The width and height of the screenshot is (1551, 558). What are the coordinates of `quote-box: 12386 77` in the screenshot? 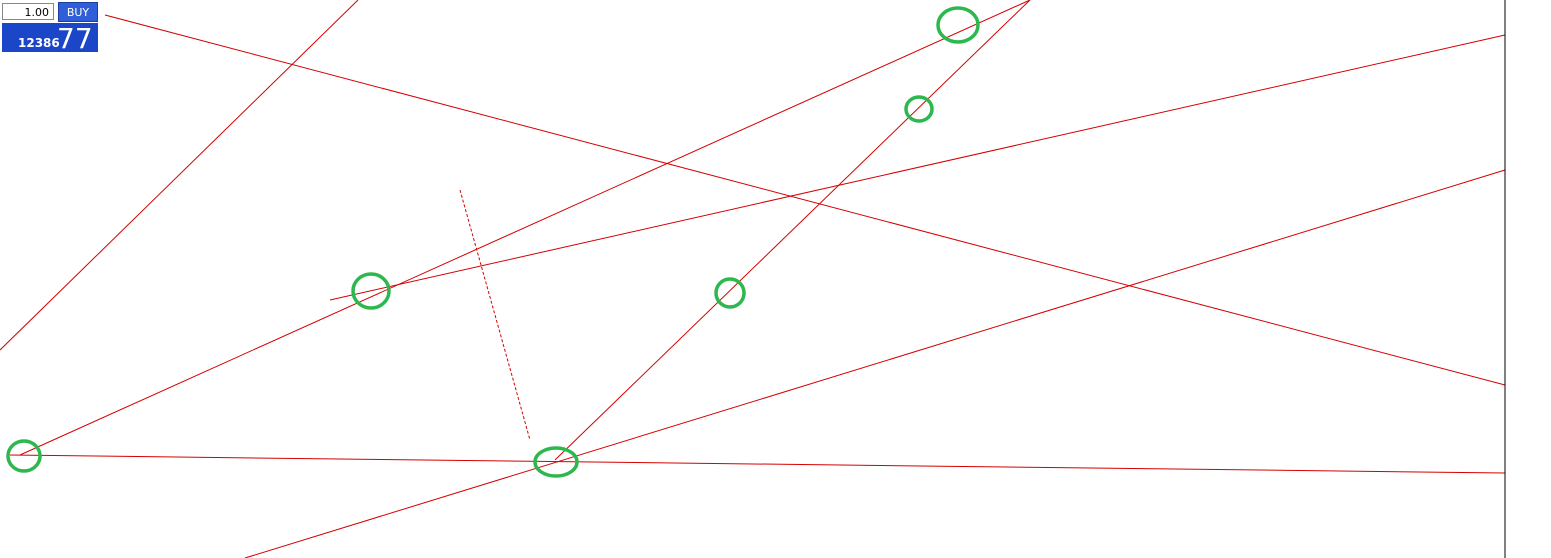 It's located at (50, 38).